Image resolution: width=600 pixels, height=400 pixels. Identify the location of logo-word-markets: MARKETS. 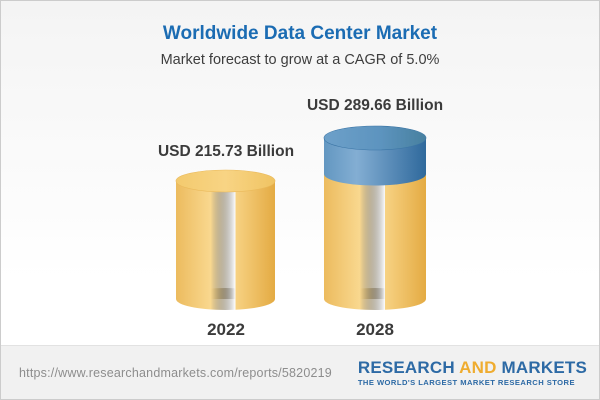
(544, 367).